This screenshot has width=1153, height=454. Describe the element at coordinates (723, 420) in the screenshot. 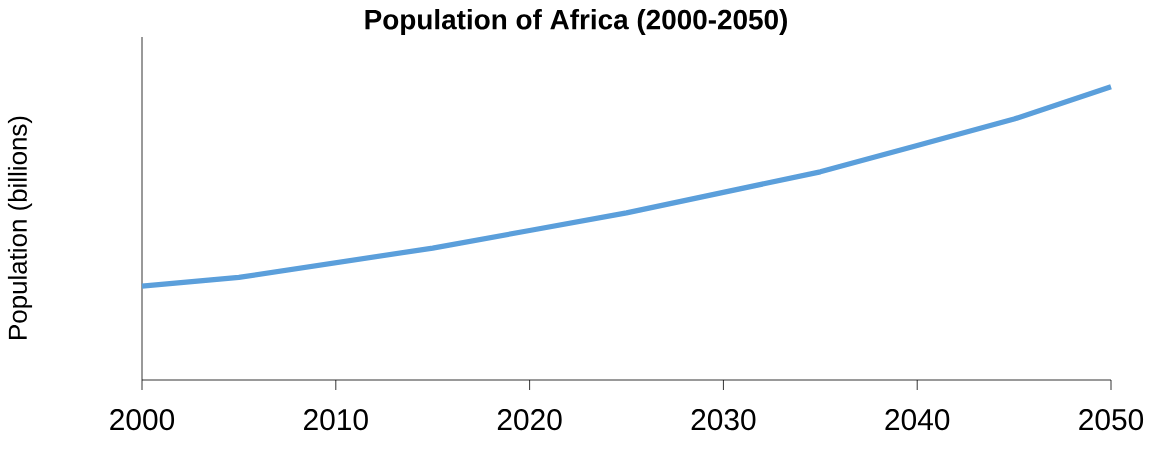

I see `x-tick-label: 2030` at that location.